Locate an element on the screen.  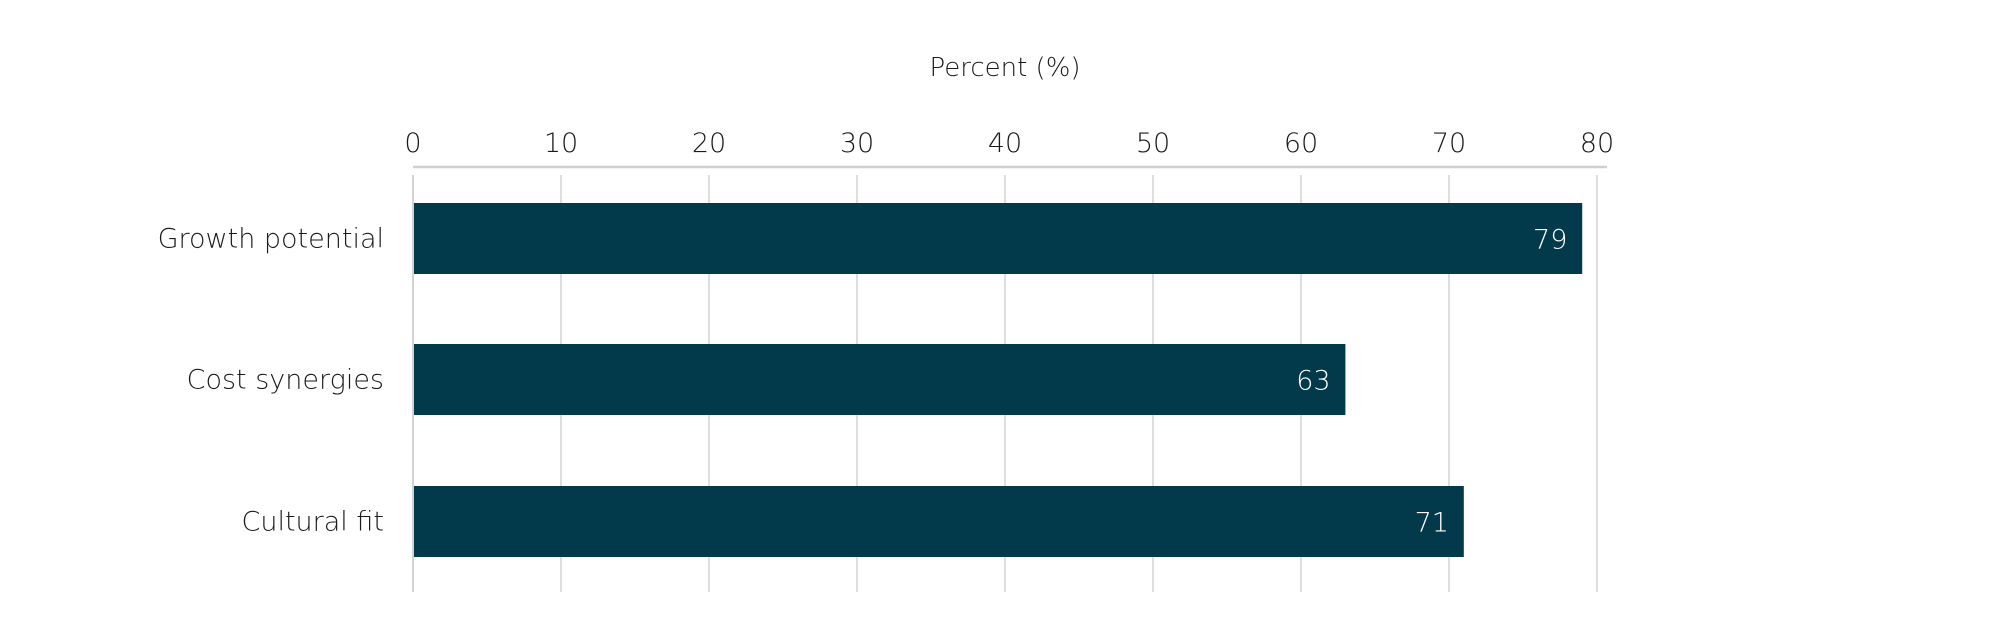
x-tick-label: 60 is located at coordinates (1301, 143).